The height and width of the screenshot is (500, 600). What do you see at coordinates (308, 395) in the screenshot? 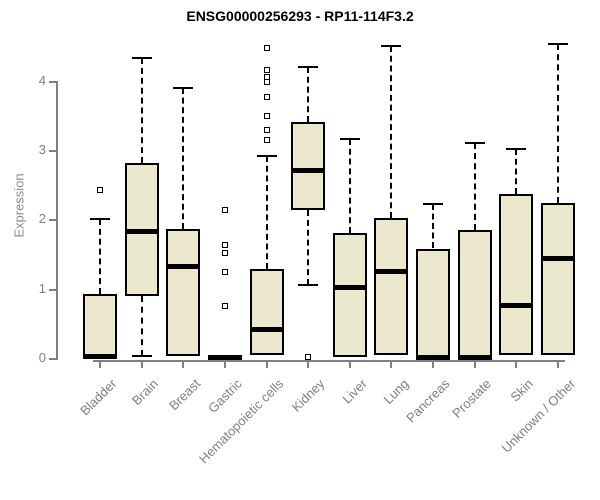
I see `x-tick-label: Kidney` at bounding box center [308, 395].